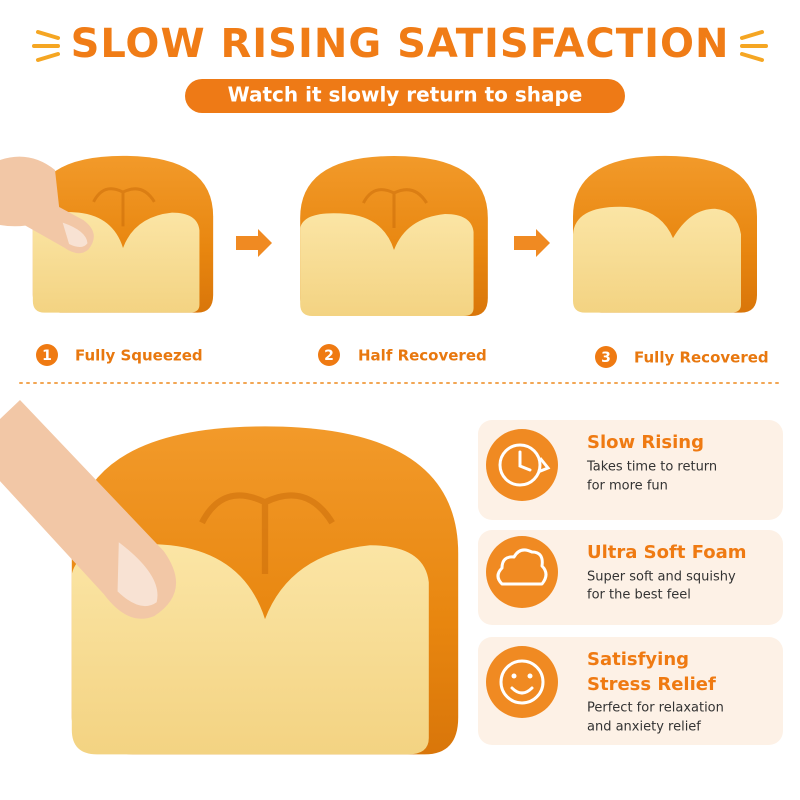  What do you see at coordinates (139, 356) in the screenshot?
I see `step-label: Fully Squeezed` at bounding box center [139, 356].